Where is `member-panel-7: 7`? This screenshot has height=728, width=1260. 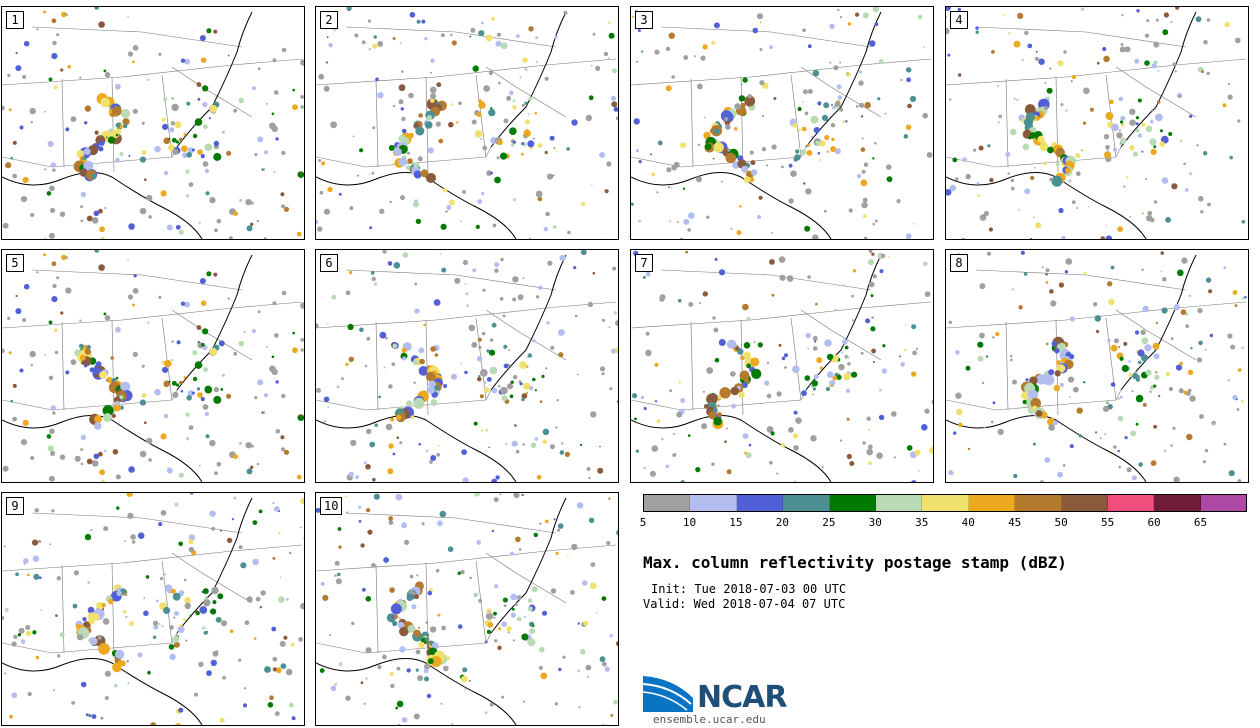 member-panel-7: 7 is located at coordinates (782, 366).